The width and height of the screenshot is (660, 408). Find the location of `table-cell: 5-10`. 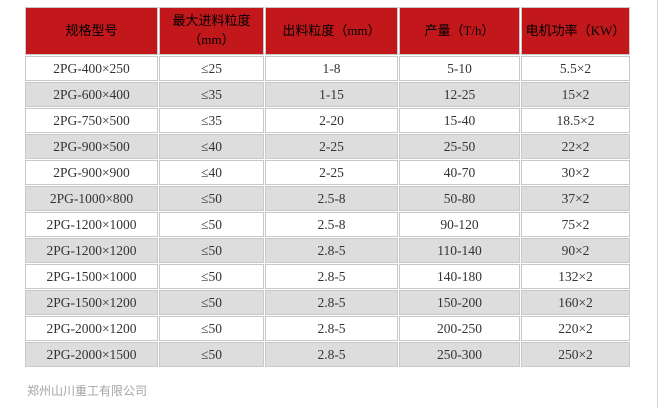

table-cell: 5-10 is located at coordinates (459, 68).